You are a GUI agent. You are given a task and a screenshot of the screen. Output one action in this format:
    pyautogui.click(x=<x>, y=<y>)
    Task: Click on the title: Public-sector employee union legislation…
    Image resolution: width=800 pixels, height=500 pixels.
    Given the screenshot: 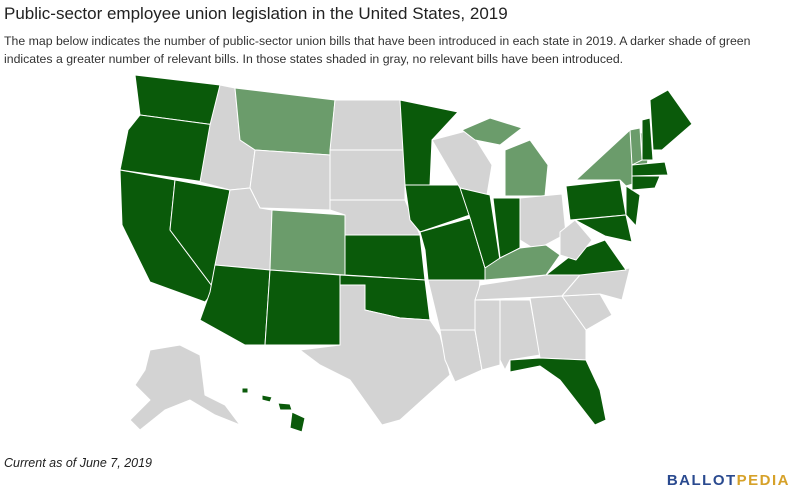 What is the action you would take?
    pyautogui.click(x=256, y=13)
    